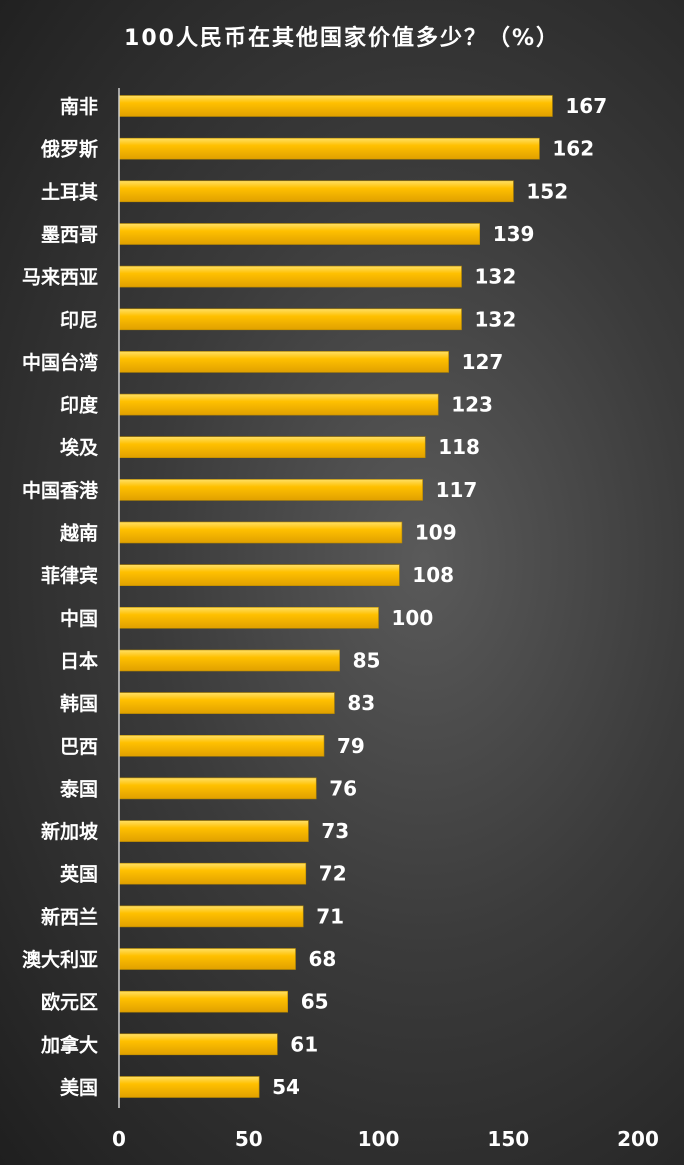 Image resolution: width=684 pixels, height=1165 pixels. I want to click on category-label-4: 墨西哥, so click(69, 235).